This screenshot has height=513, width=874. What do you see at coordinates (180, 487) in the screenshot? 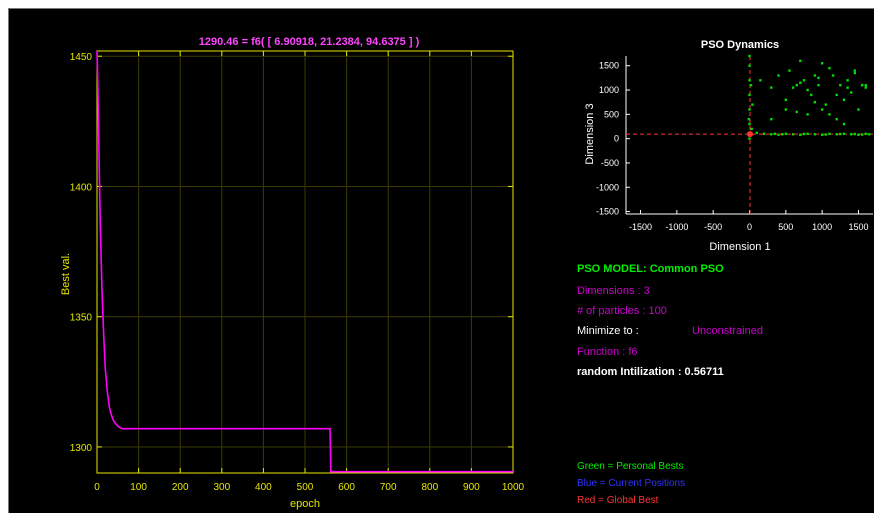
I see `x-tick-label: 200` at bounding box center [180, 487].